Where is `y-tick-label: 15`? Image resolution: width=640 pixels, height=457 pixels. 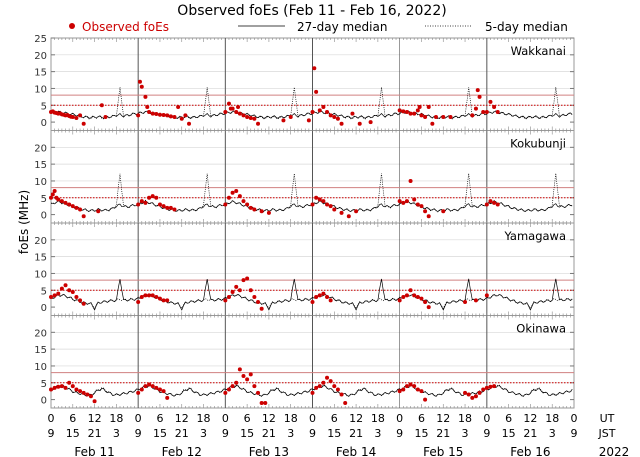 y-tick-label: 15 is located at coordinates (40, 350).